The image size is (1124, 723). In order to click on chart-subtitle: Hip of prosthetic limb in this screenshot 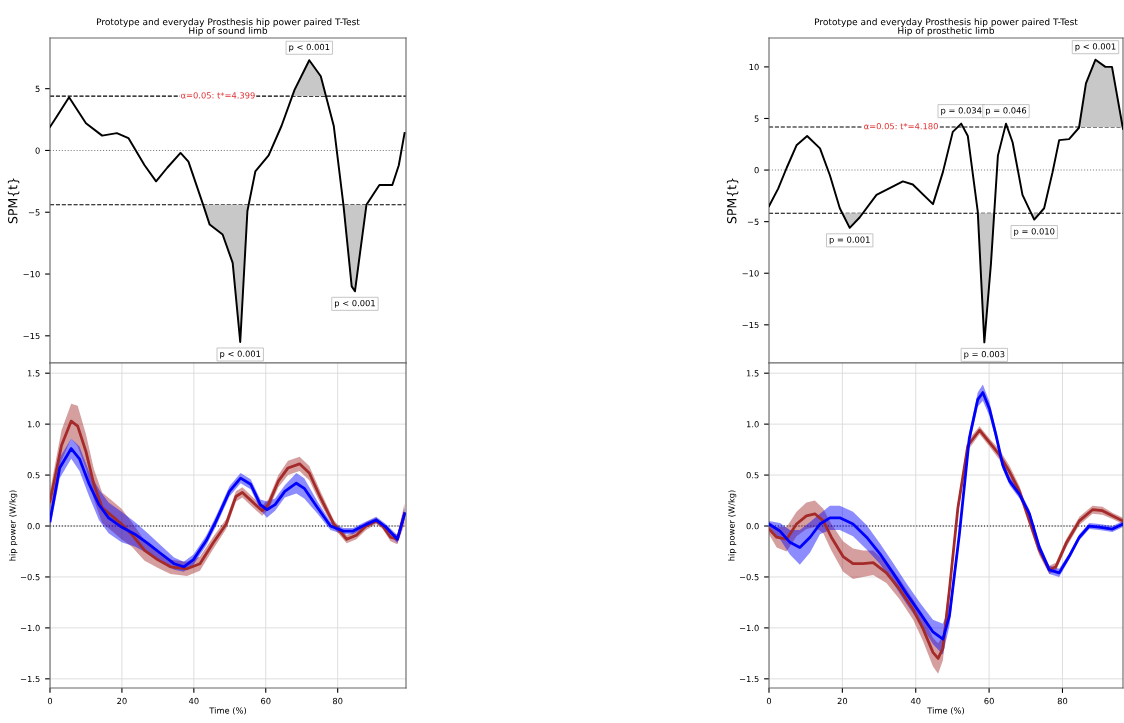, I will do `click(946, 31)`.